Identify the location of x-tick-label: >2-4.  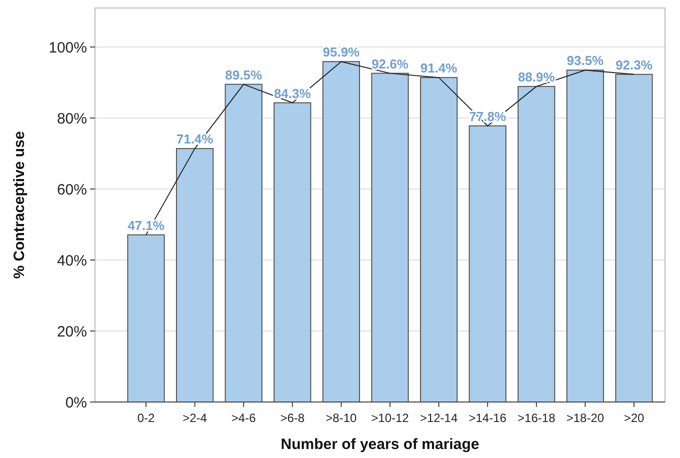
(195, 418).